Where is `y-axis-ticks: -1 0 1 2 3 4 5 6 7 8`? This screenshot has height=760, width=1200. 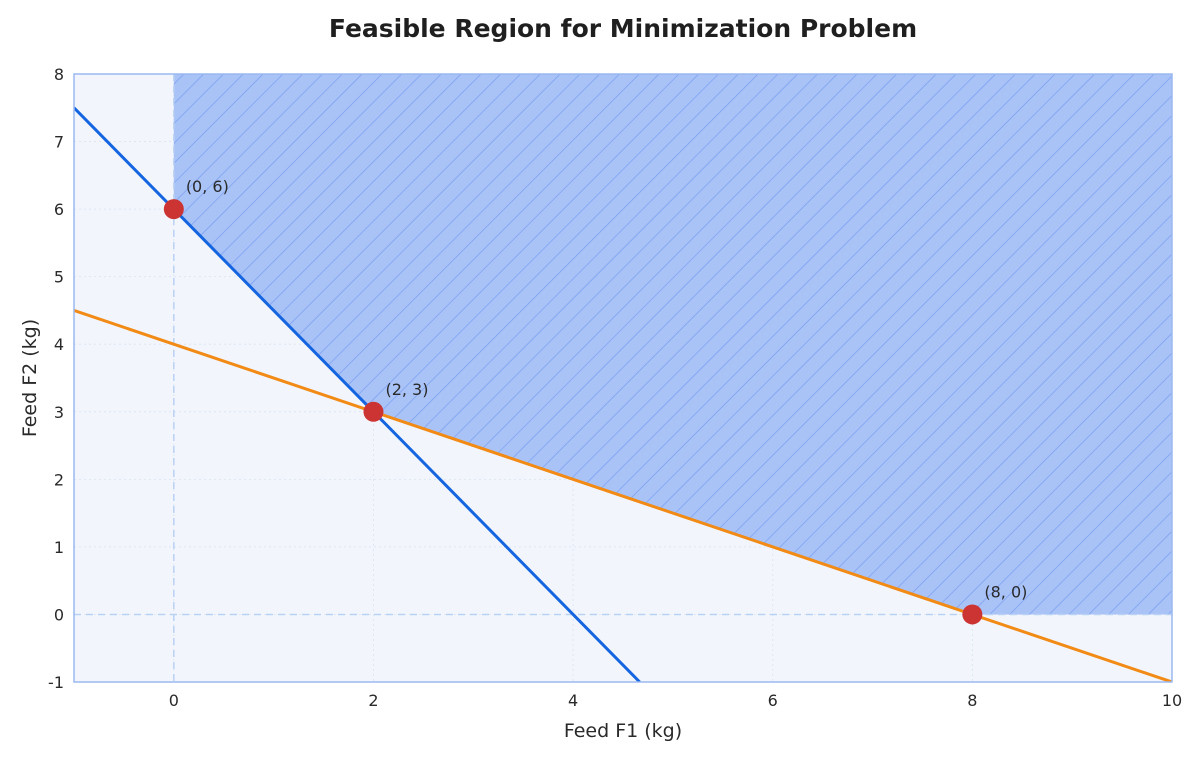 y-axis-ticks: -1 0 1 2 3 4 5 6 7 8 is located at coordinates (56, 378).